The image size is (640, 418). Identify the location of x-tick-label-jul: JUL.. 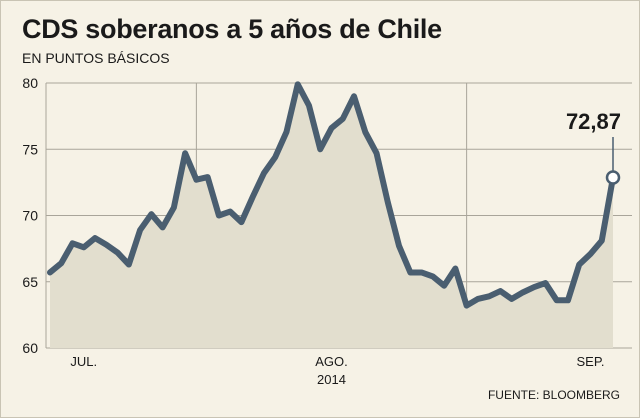
(83, 361).